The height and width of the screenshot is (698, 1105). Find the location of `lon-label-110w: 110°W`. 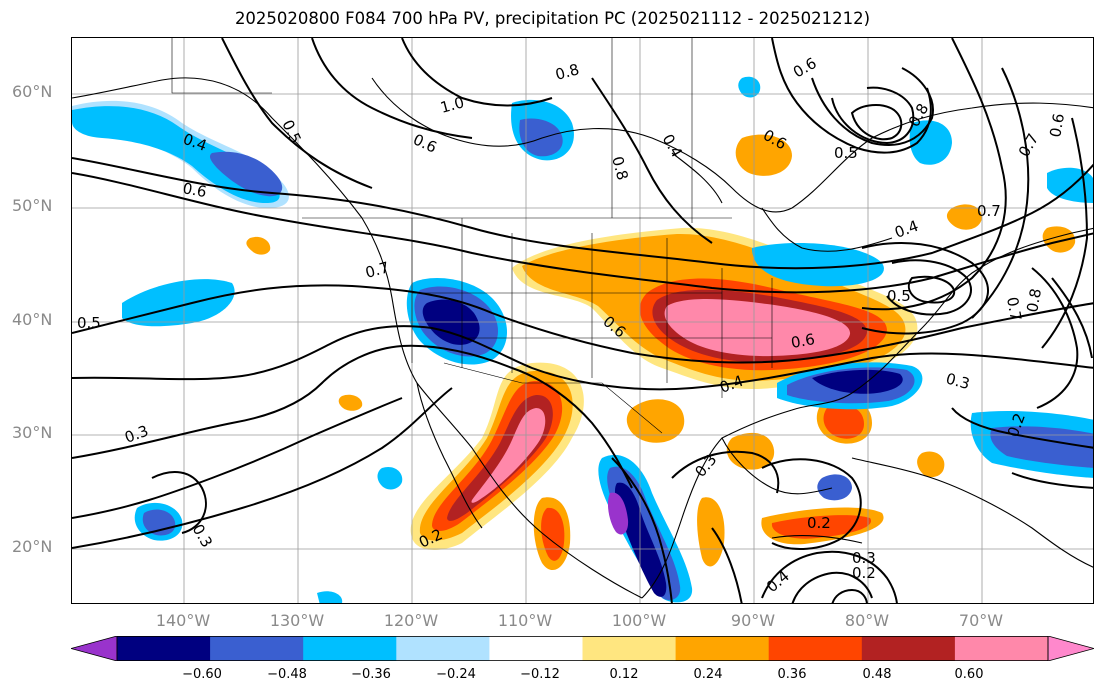

lon-label-110w: 110°W is located at coordinates (525, 620).